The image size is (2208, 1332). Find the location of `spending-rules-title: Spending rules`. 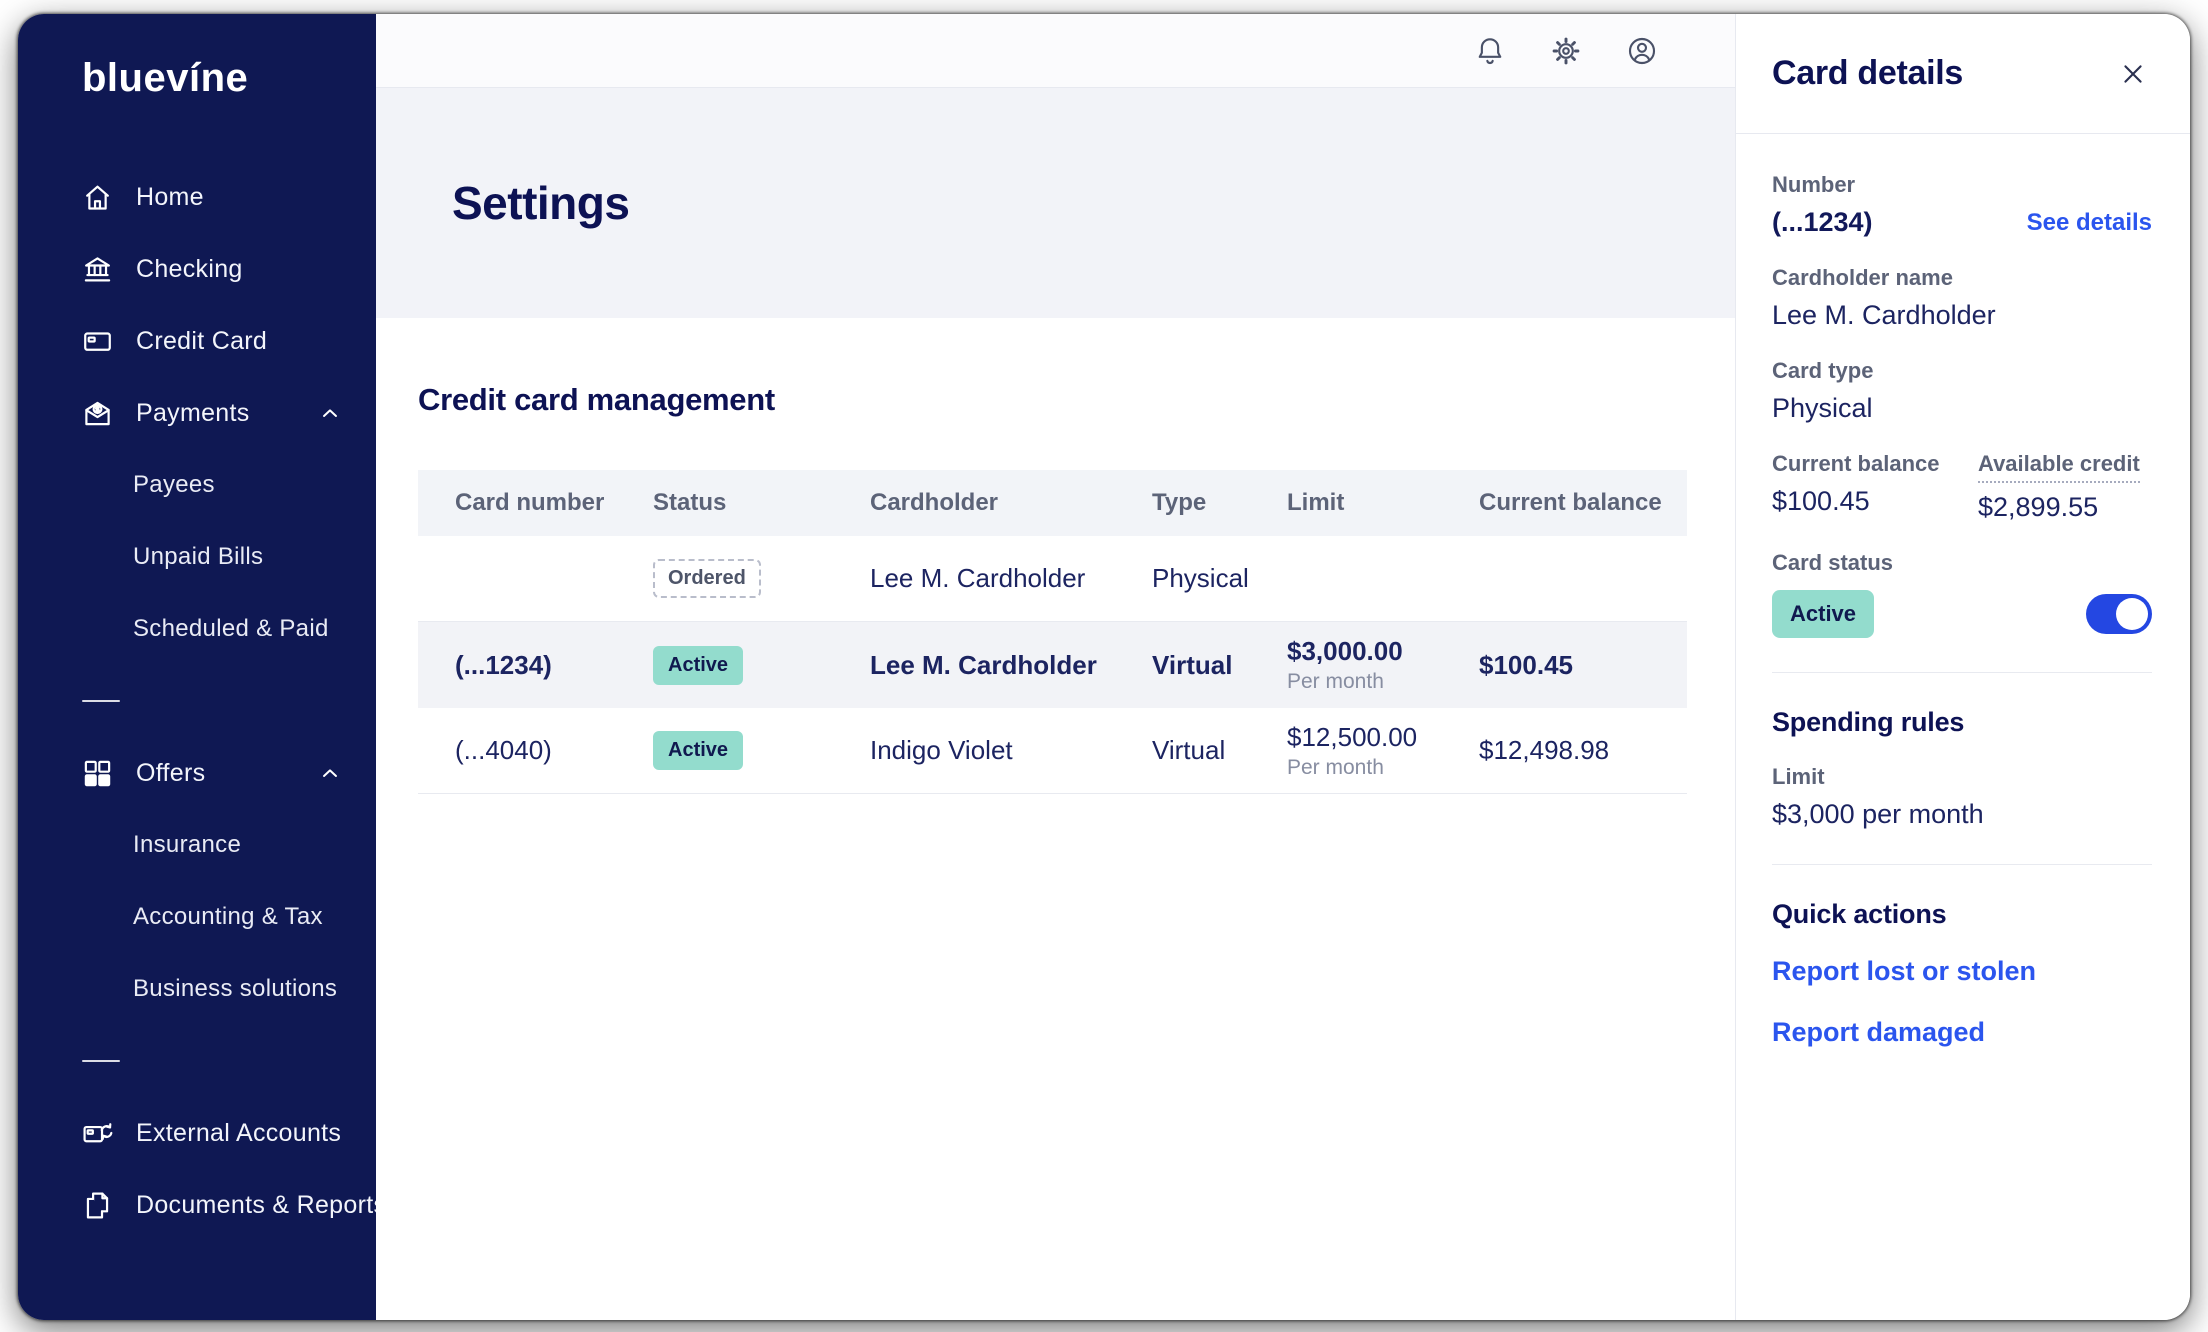

spending-rules-title: Spending rules is located at coordinates (1868, 722).